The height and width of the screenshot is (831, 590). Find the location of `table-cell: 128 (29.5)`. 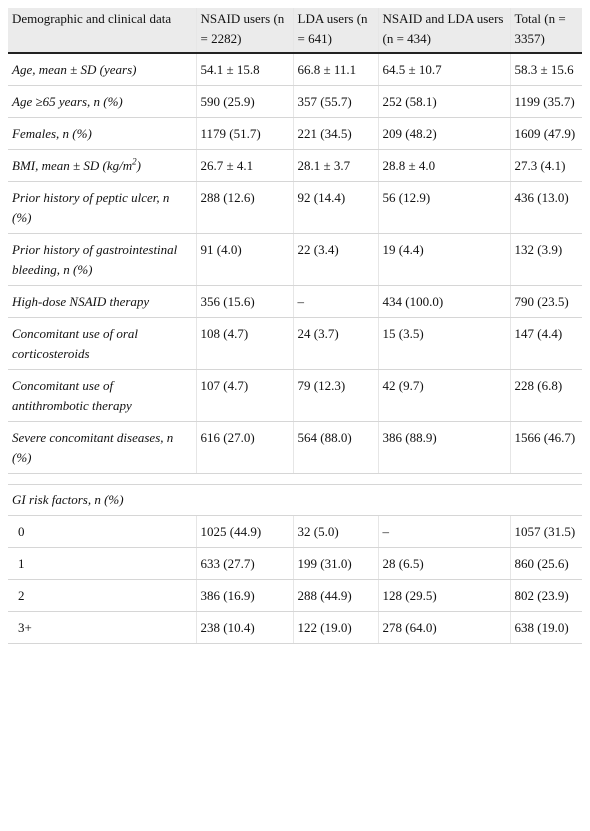

table-cell: 128 (29.5) is located at coordinates (443, 595).